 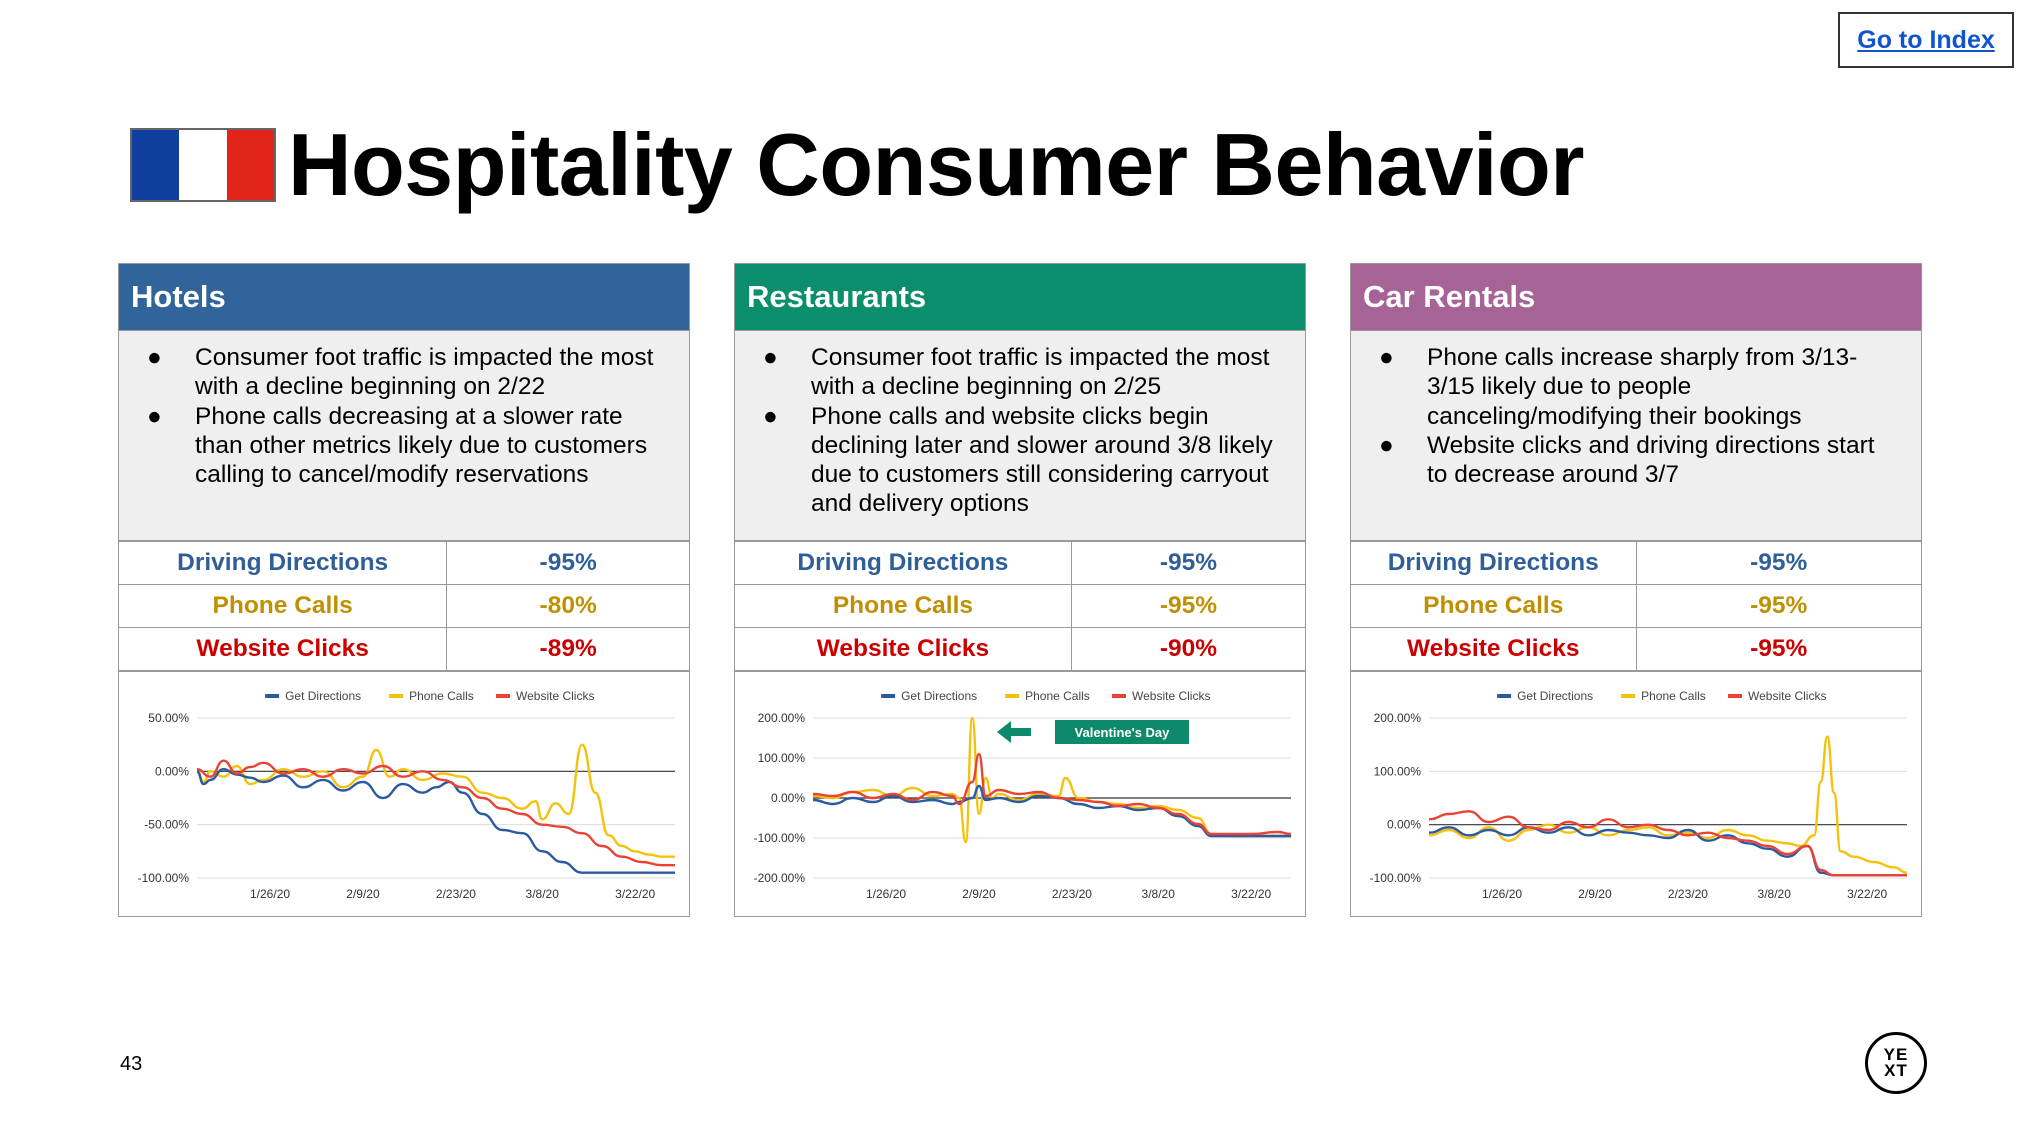 I want to click on panel-header: Car Rentals, so click(x=1636, y=297).